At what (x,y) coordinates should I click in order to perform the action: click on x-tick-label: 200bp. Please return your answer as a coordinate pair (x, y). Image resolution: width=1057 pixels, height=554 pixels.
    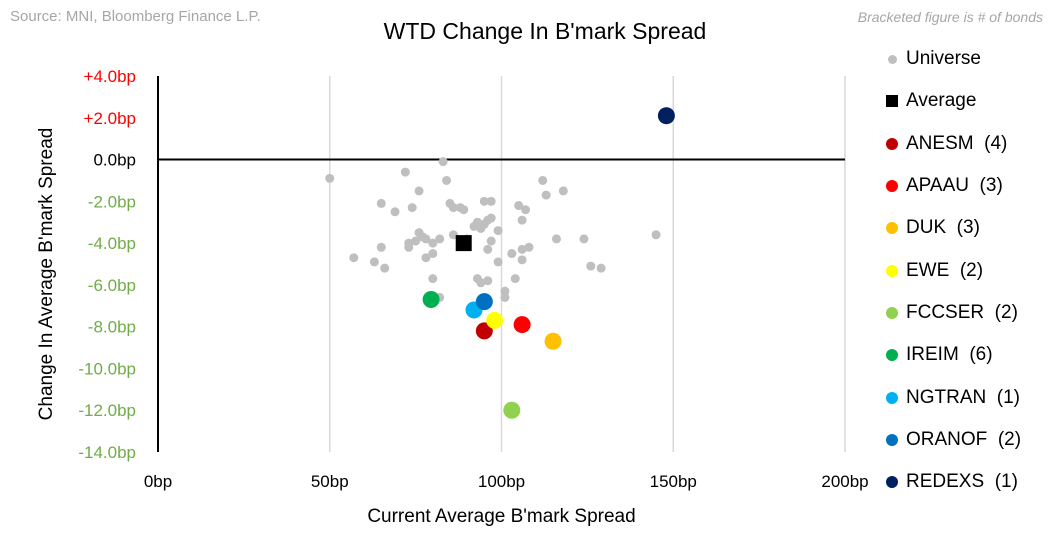
    Looking at the image, I should click on (844, 481).